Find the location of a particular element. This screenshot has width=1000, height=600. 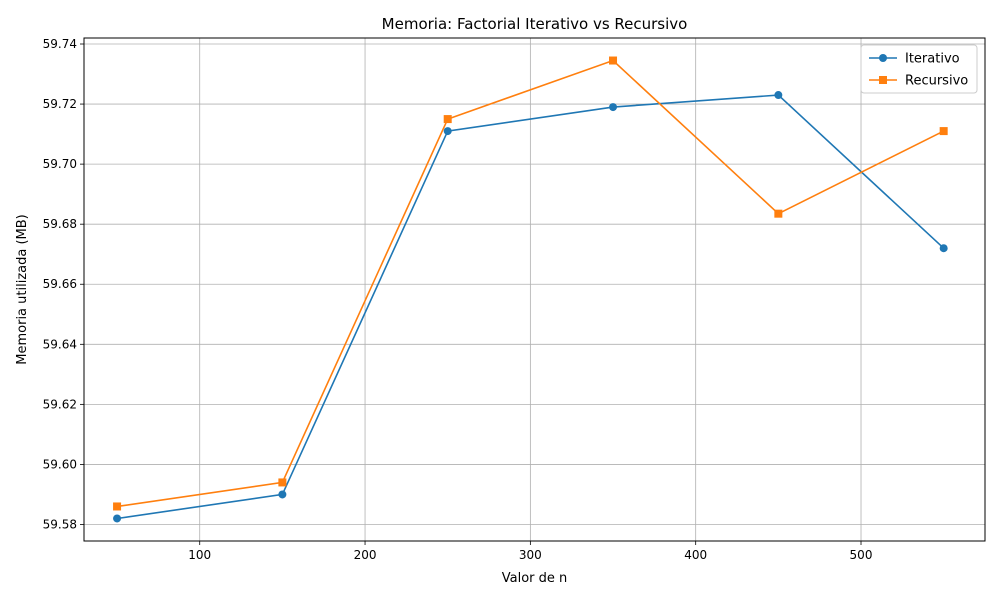

x-tick-label: 400 is located at coordinates (695, 555).